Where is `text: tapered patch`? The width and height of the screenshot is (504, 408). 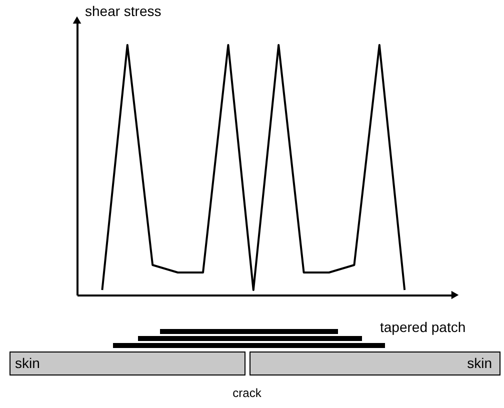
text: tapered patch is located at coordinates (423, 327).